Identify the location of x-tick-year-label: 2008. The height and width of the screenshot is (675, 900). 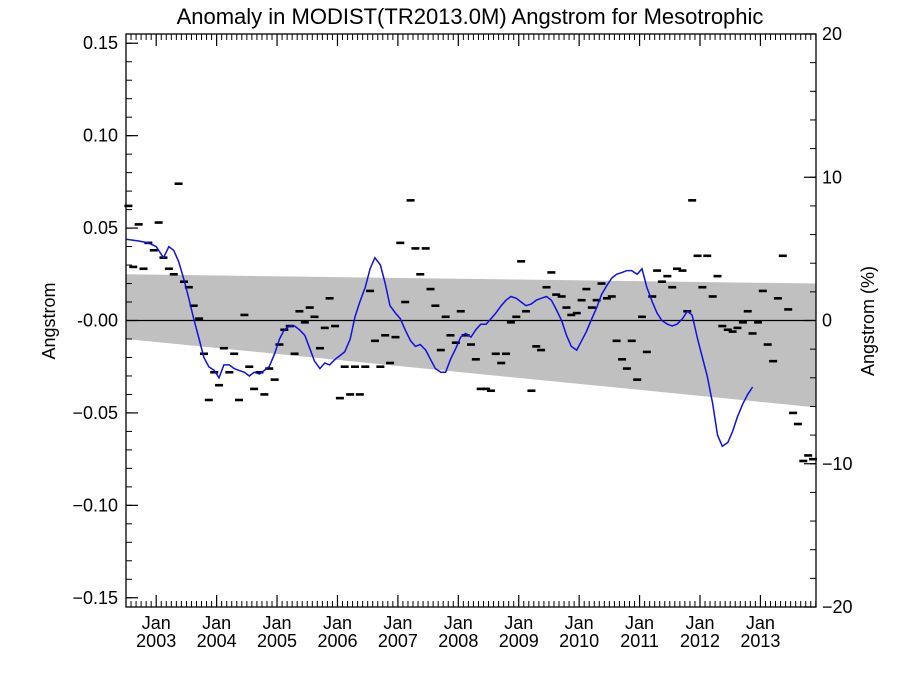
(458, 641).